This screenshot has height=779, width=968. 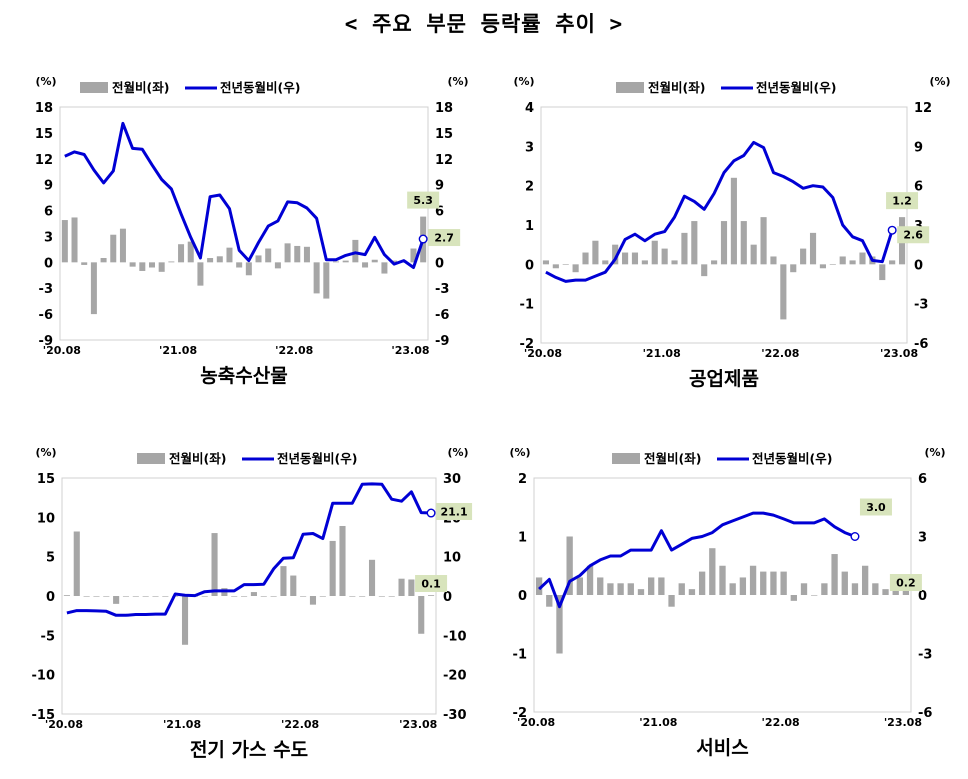 I want to click on y-left-tick: -1, so click(x=527, y=305).